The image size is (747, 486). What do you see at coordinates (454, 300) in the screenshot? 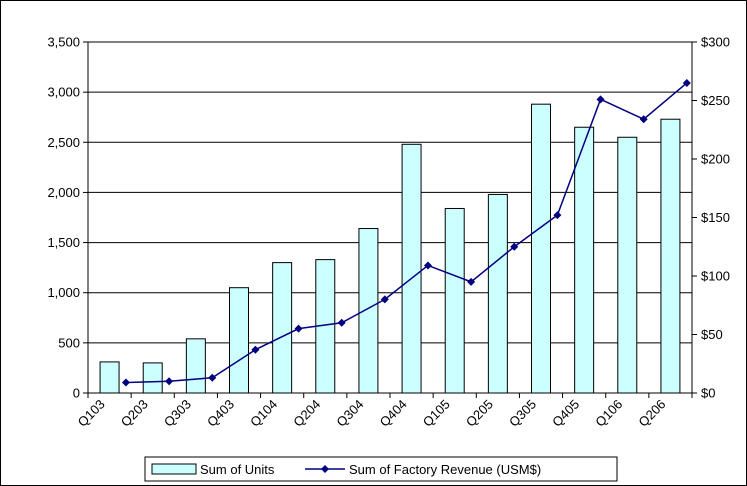
I see `bar-q105` at bounding box center [454, 300].